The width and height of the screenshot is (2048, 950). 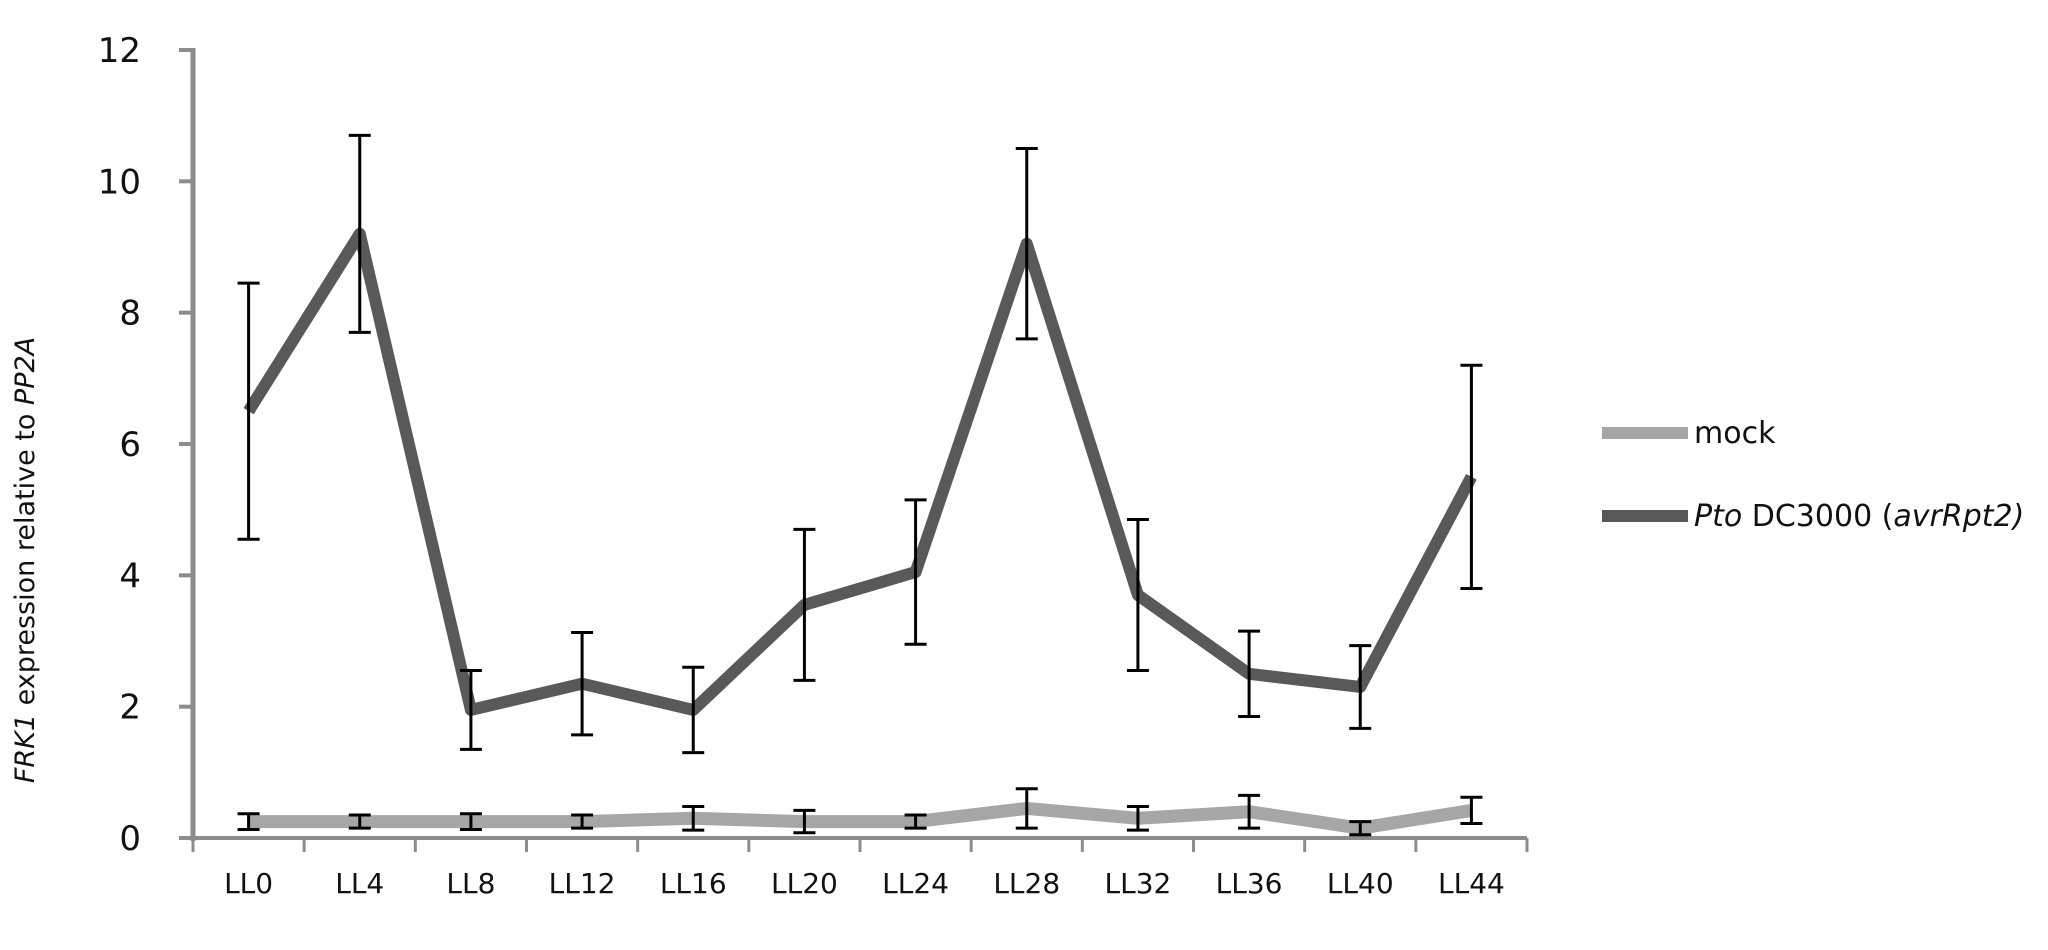 What do you see at coordinates (693, 883) in the screenshot?
I see `x-tick-label: LL16` at bounding box center [693, 883].